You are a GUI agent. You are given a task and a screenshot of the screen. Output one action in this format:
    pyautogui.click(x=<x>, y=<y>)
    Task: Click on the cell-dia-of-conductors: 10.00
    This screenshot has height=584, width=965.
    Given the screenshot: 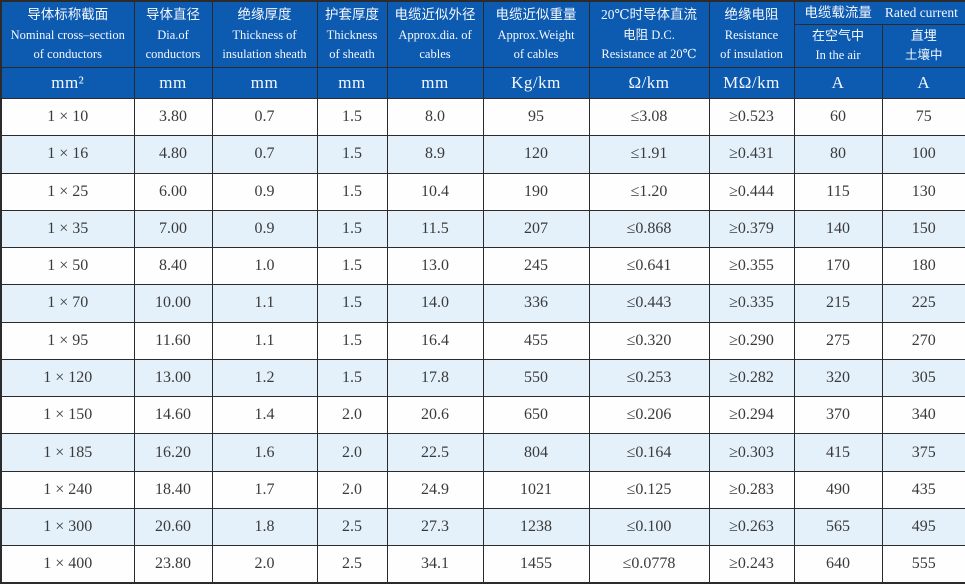 What is the action you would take?
    pyautogui.click(x=173, y=303)
    